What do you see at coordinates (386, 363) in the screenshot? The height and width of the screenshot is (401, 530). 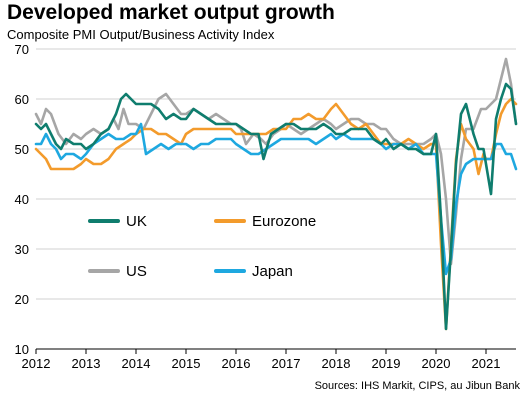 I see `x-tick-label-2019: 2019` at bounding box center [386, 363].